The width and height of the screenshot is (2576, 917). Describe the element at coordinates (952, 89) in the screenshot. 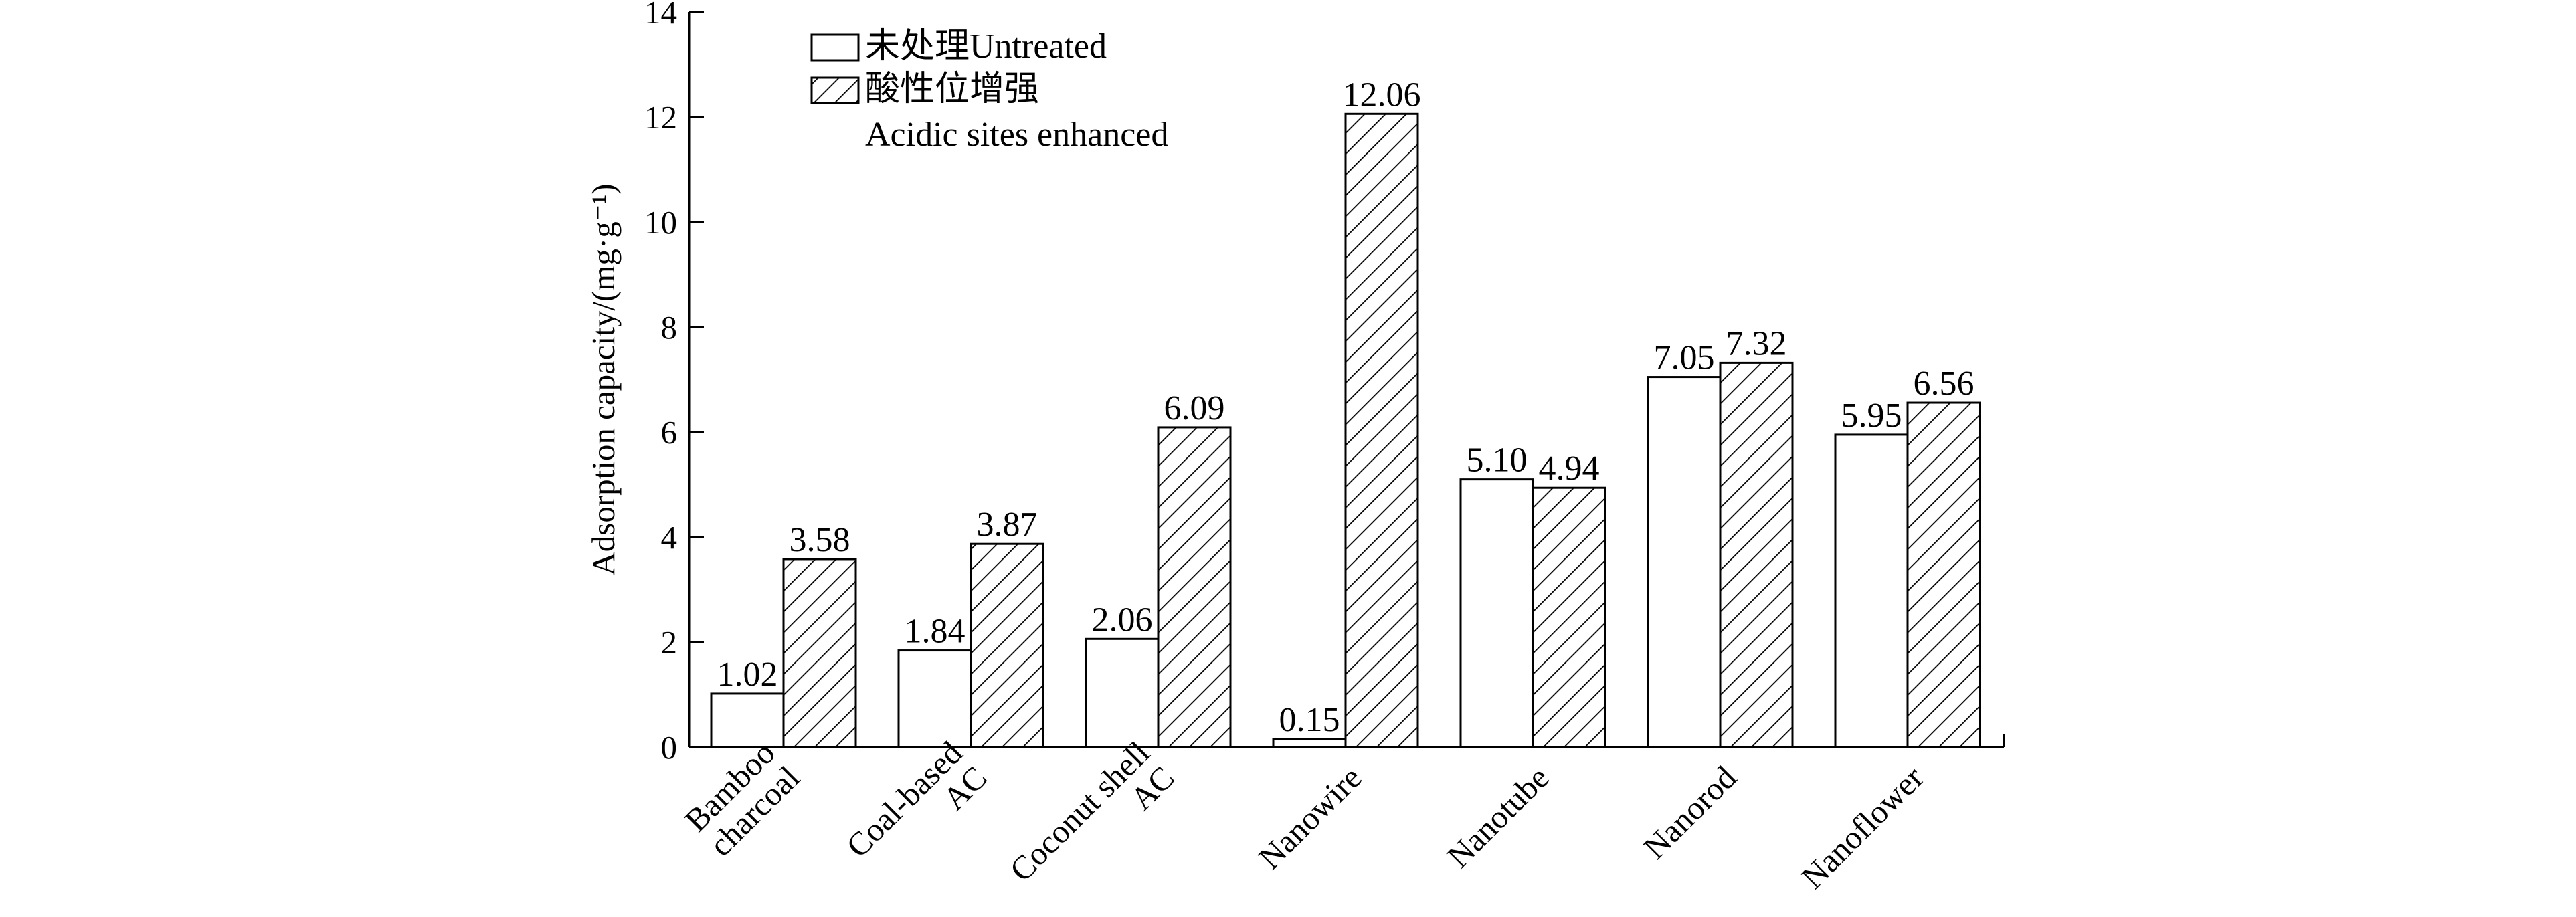

I see `legend-label-acidic-enhanced: 酸性位增强` at that location.